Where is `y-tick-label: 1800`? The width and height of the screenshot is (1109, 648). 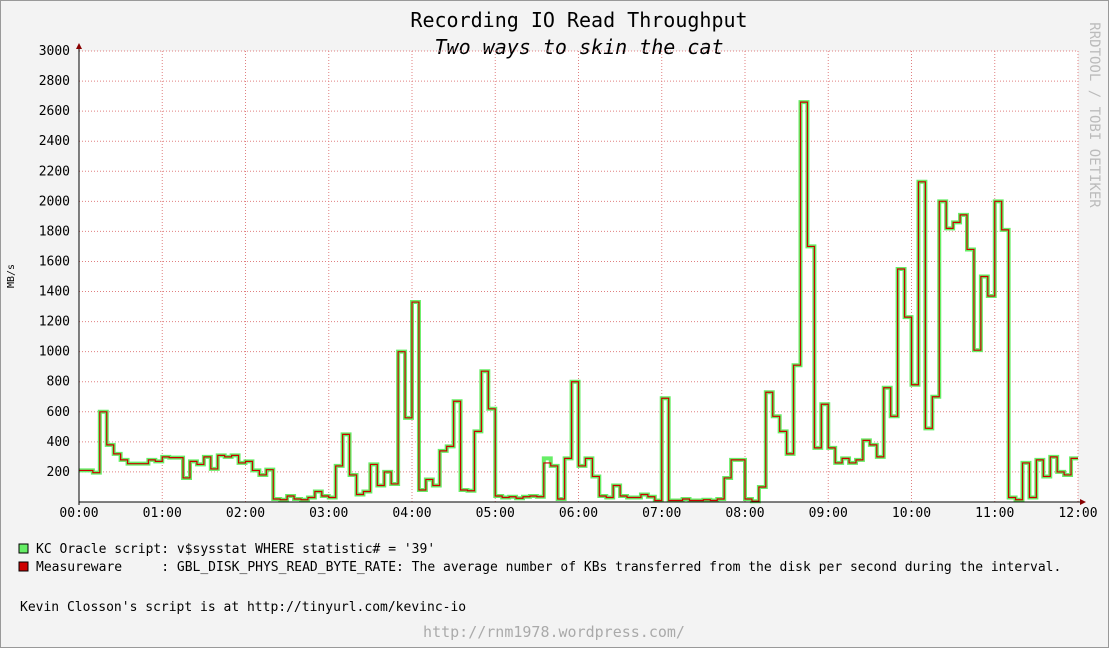
y-tick-label: 1800 is located at coordinates (54, 231).